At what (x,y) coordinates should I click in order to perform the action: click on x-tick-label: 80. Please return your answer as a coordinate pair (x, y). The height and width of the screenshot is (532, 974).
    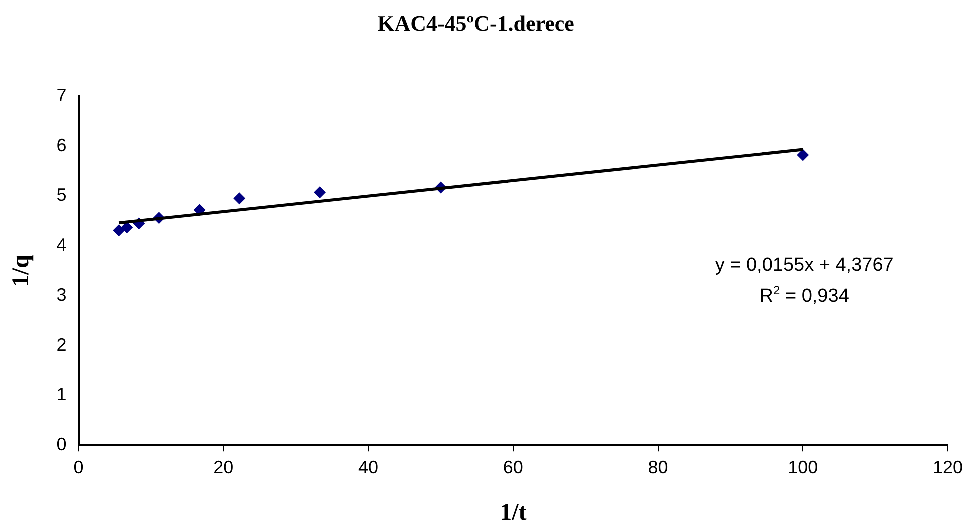
    Looking at the image, I should click on (658, 467).